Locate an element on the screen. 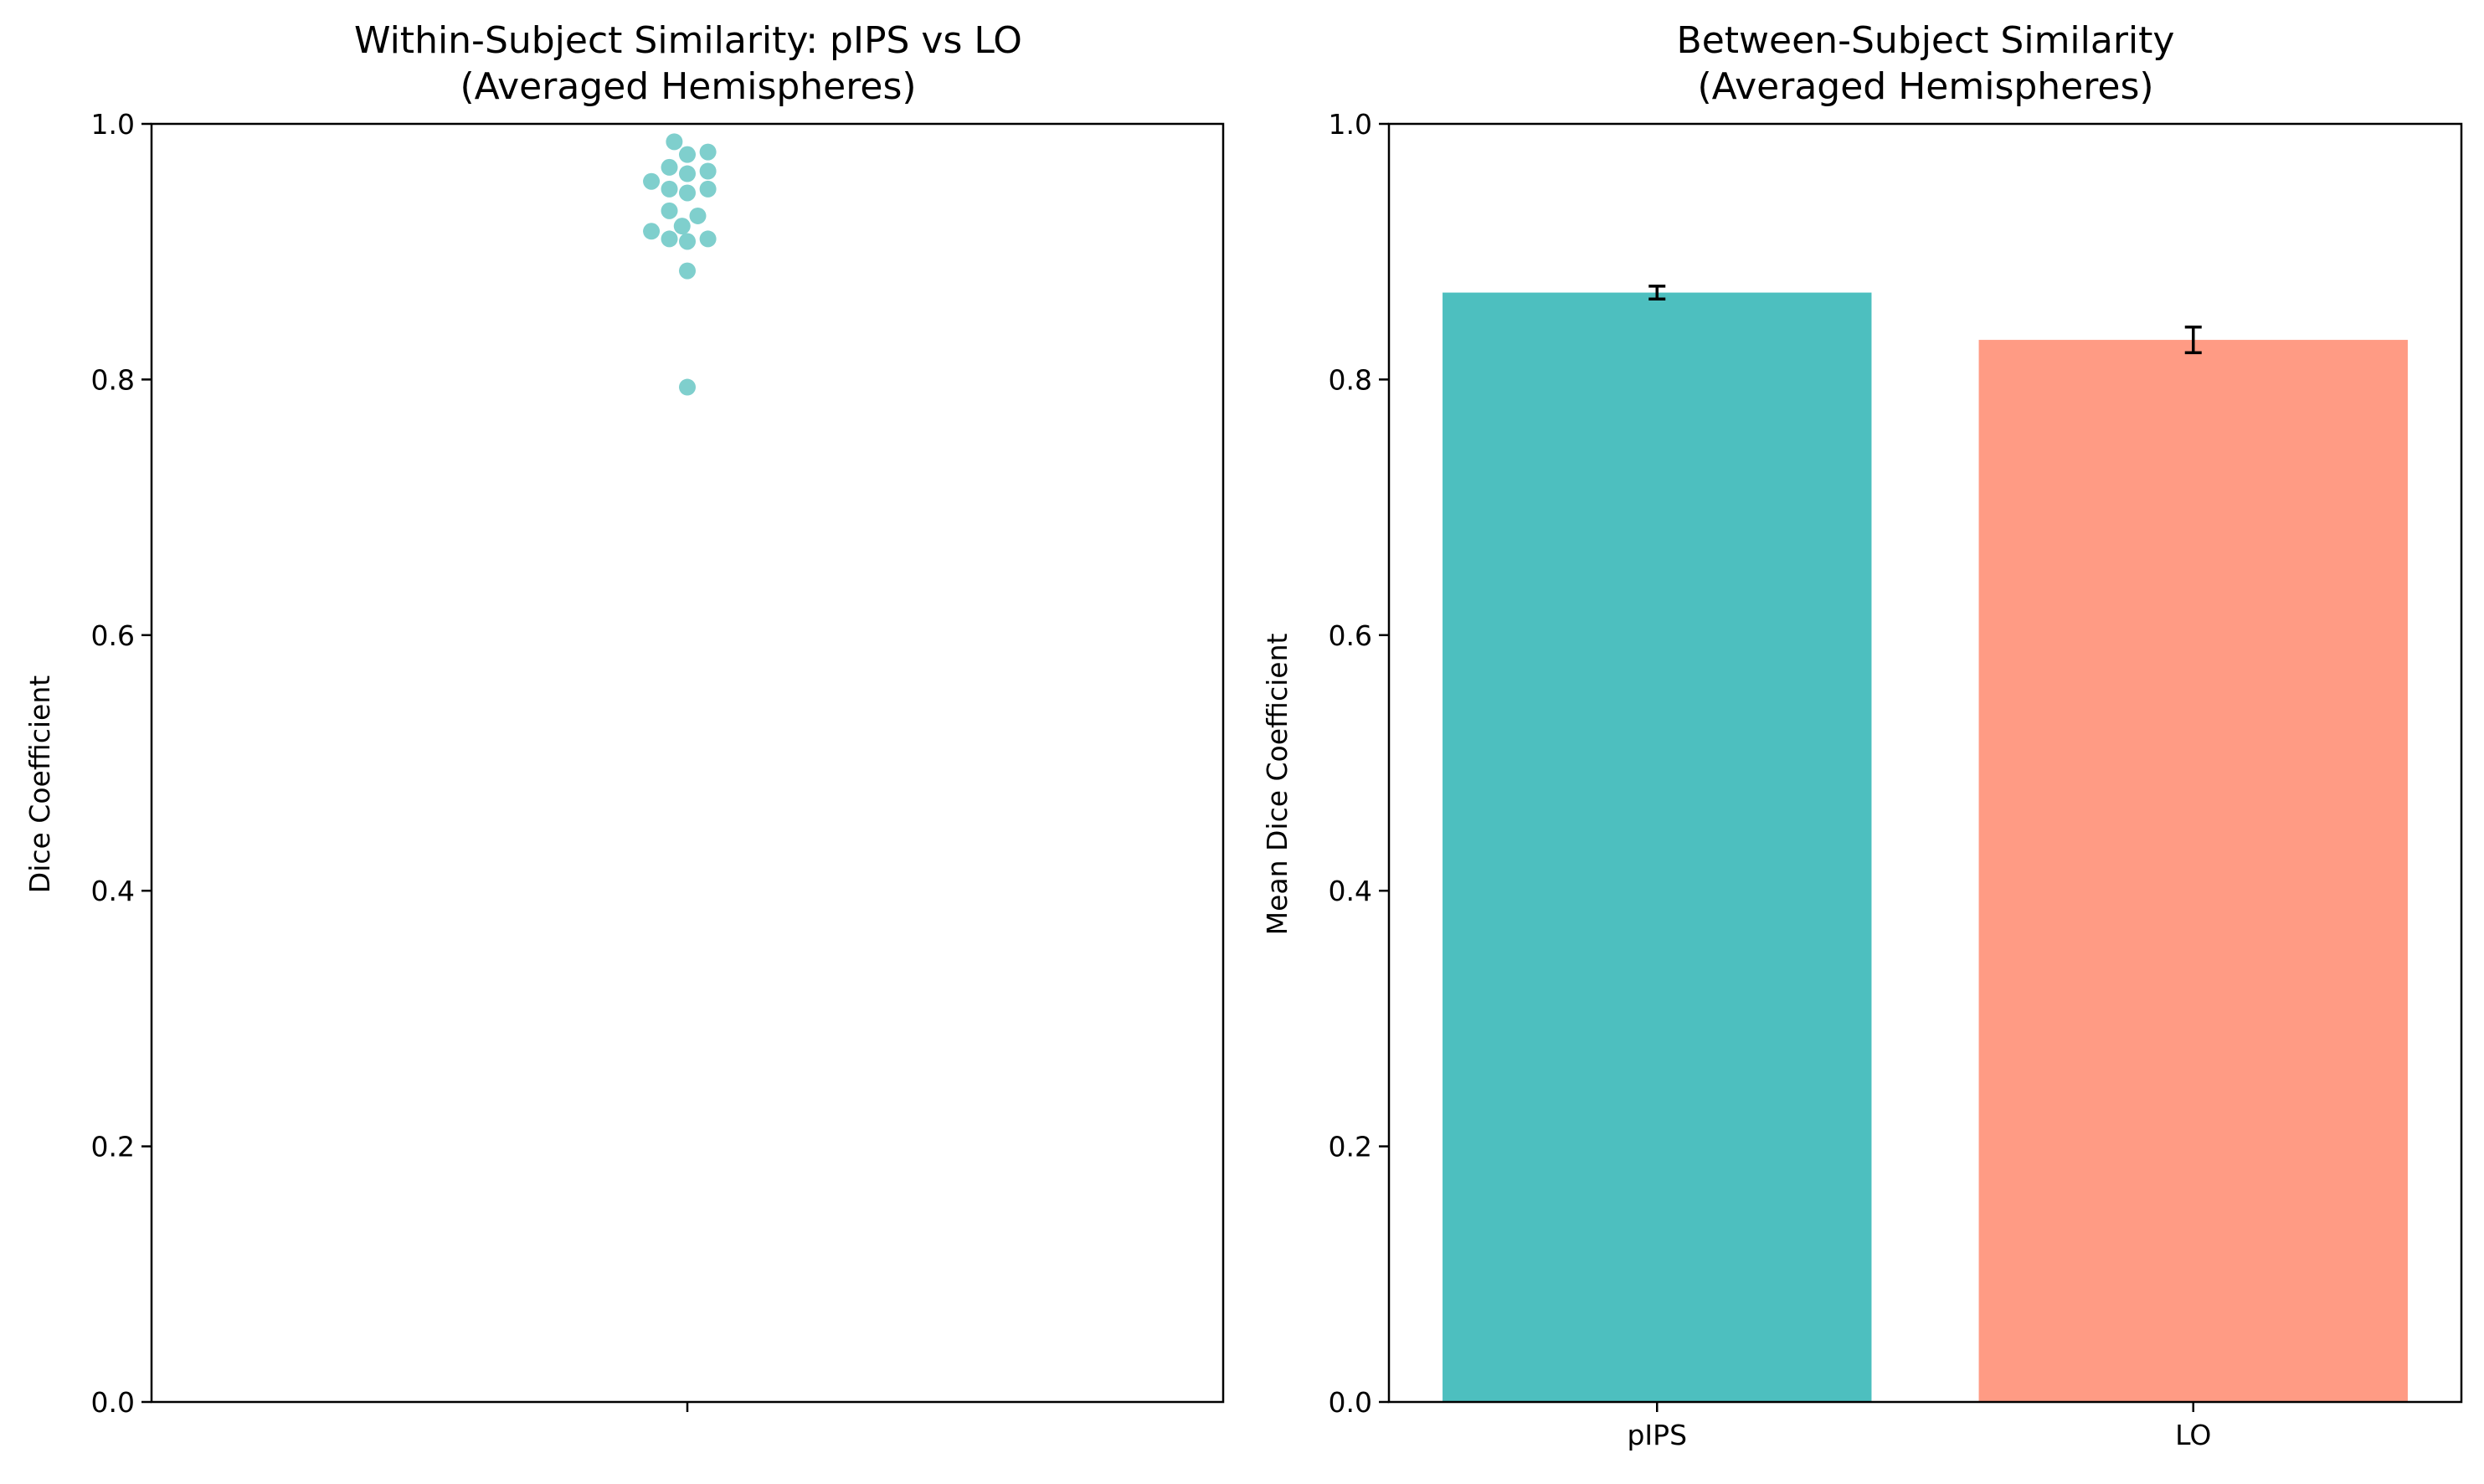  right-error-bars is located at coordinates (1925, 320).